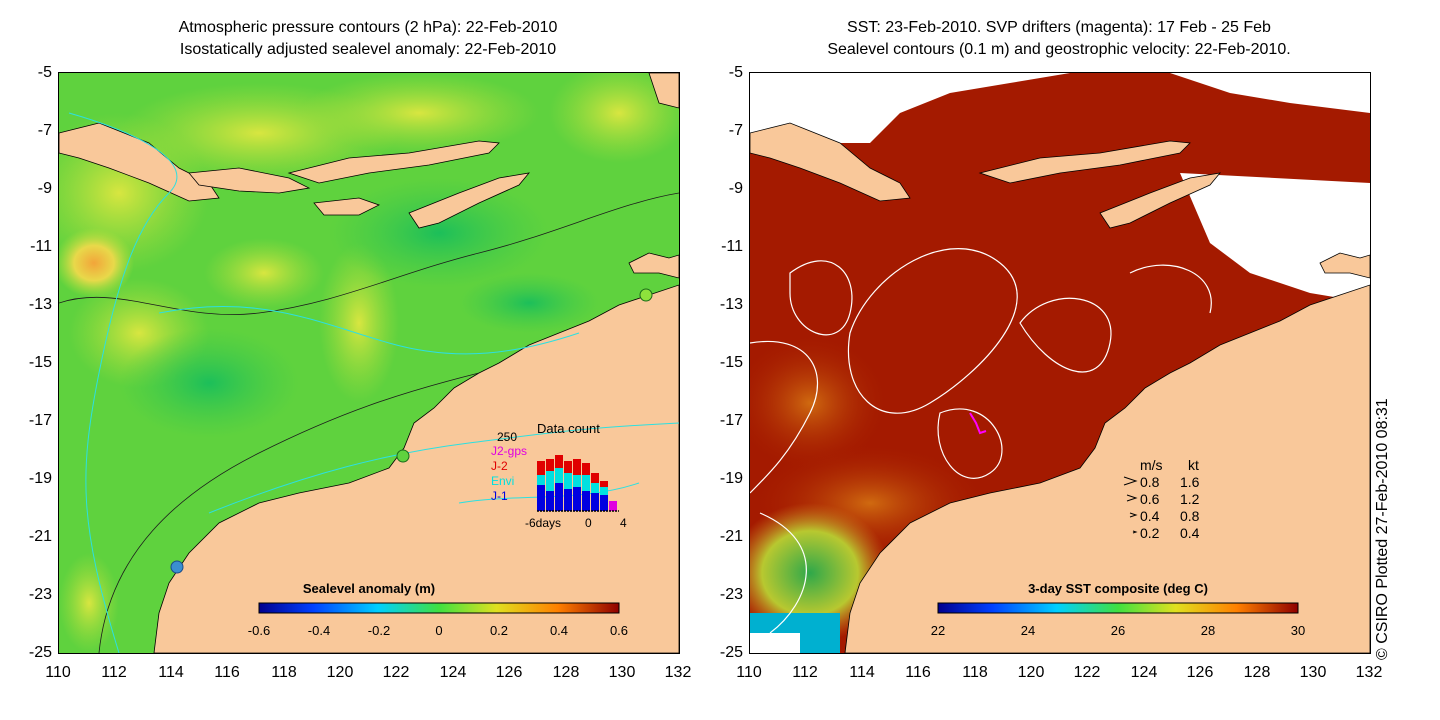 The image size is (1440, 720). I want to click on left-ytick: -13, so click(40, 304).